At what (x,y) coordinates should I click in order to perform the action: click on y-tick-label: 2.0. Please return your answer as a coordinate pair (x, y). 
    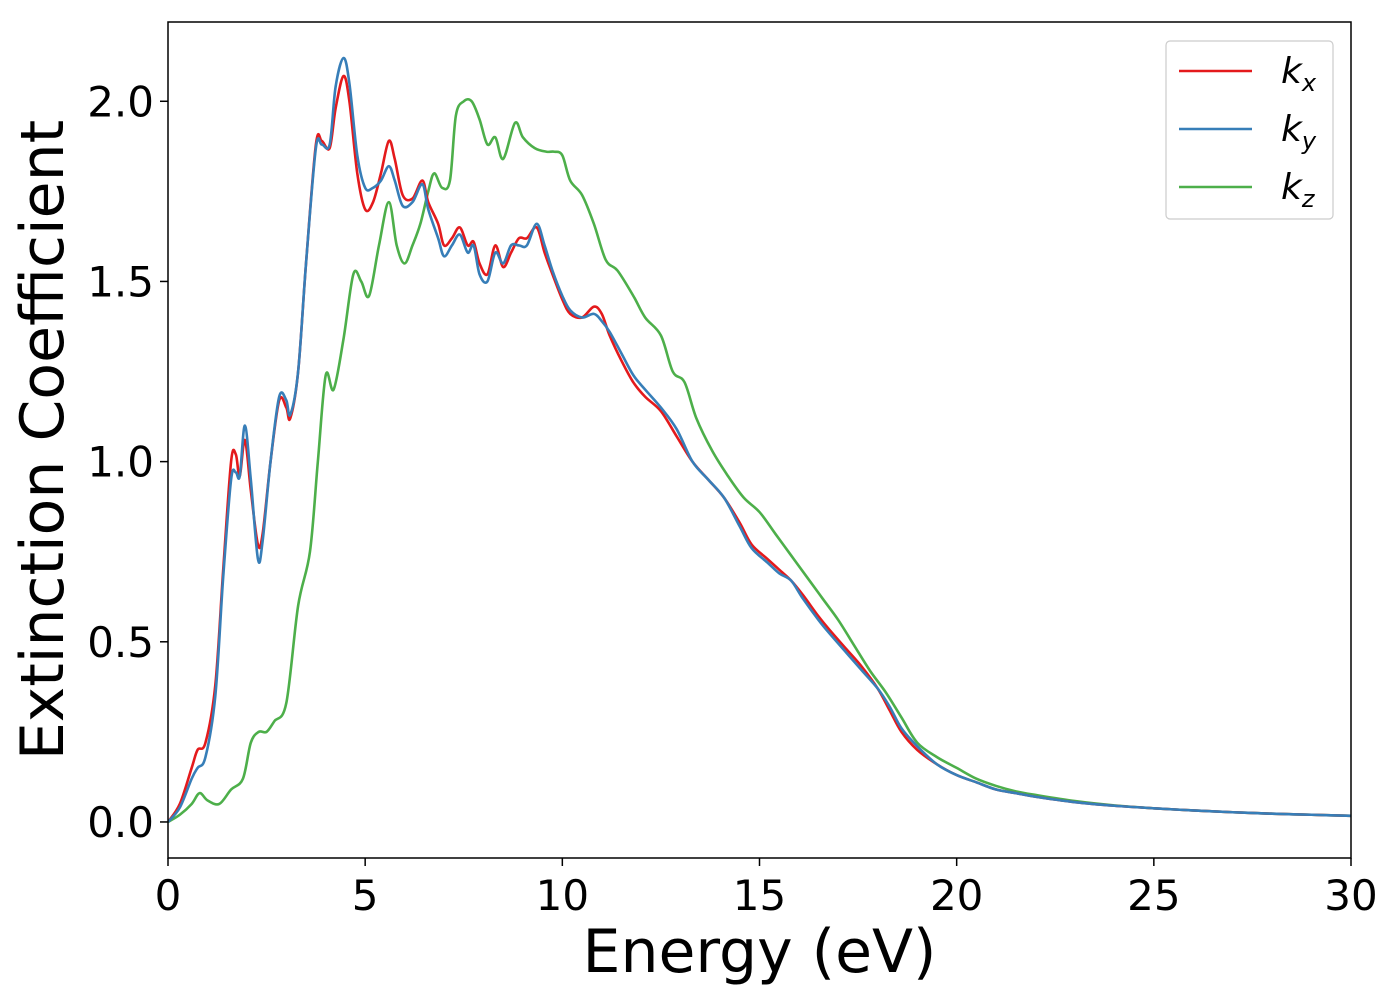
    Looking at the image, I should click on (120, 101).